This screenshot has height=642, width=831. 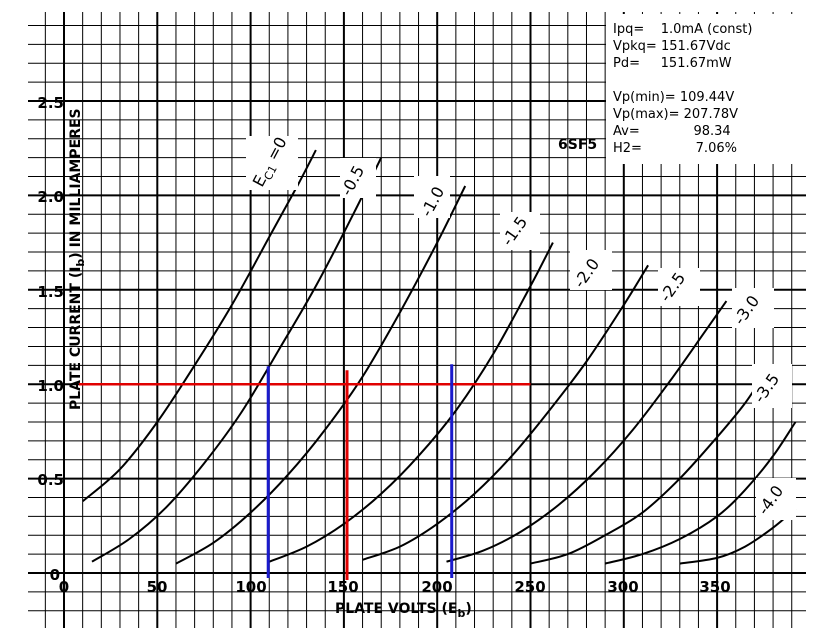 I want to click on vpmax-readout: Vp(max)= 207.78V, so click(x=675, y=114).